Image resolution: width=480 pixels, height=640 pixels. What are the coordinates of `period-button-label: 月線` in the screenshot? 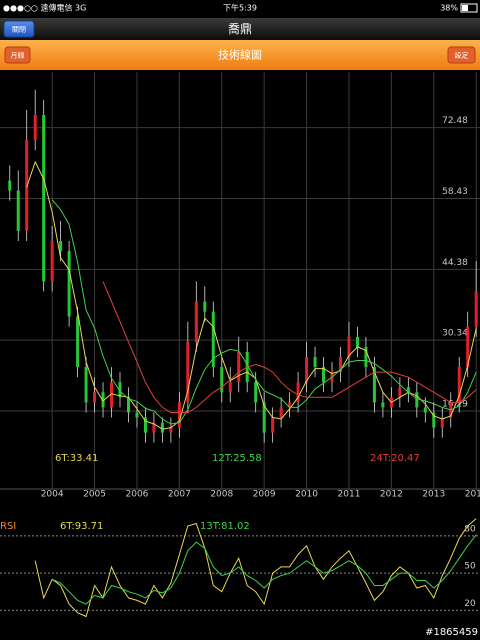 It's located at (18, 55).